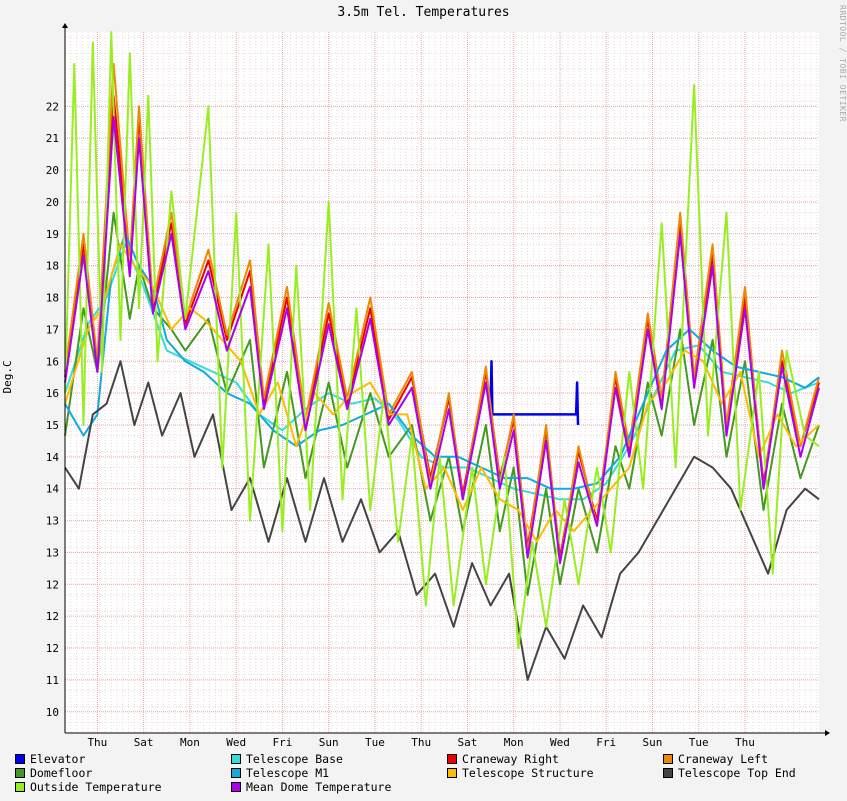  Describe the element at coordinates (96, 787) in the screenshot. I see `legend-label: Outside Temperature` at that location.